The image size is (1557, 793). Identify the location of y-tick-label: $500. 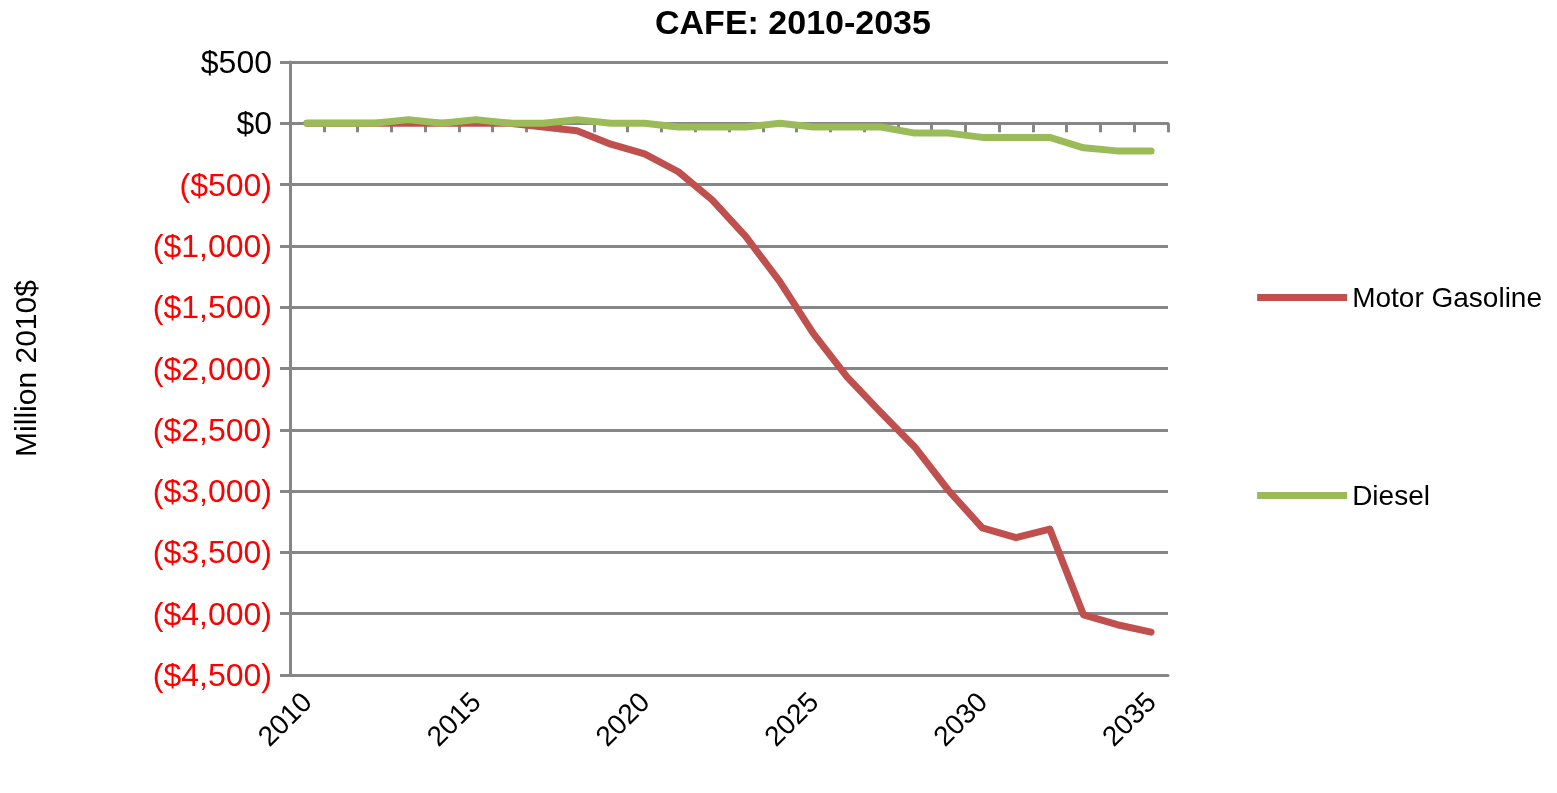
(236, 62).